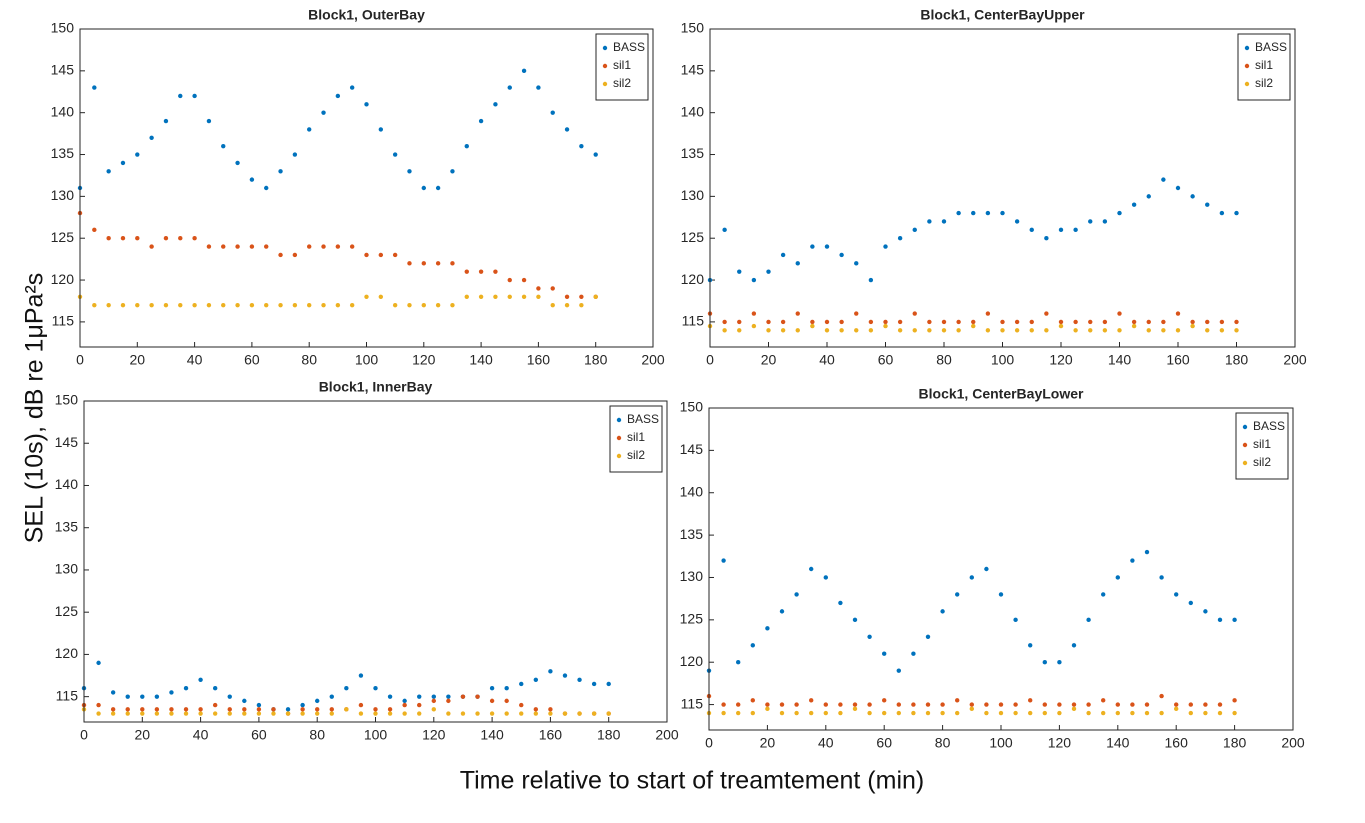 The width and height of the screenshot is (1365, 823). I want to click on y-tick-label: 125, so click(693, 237).